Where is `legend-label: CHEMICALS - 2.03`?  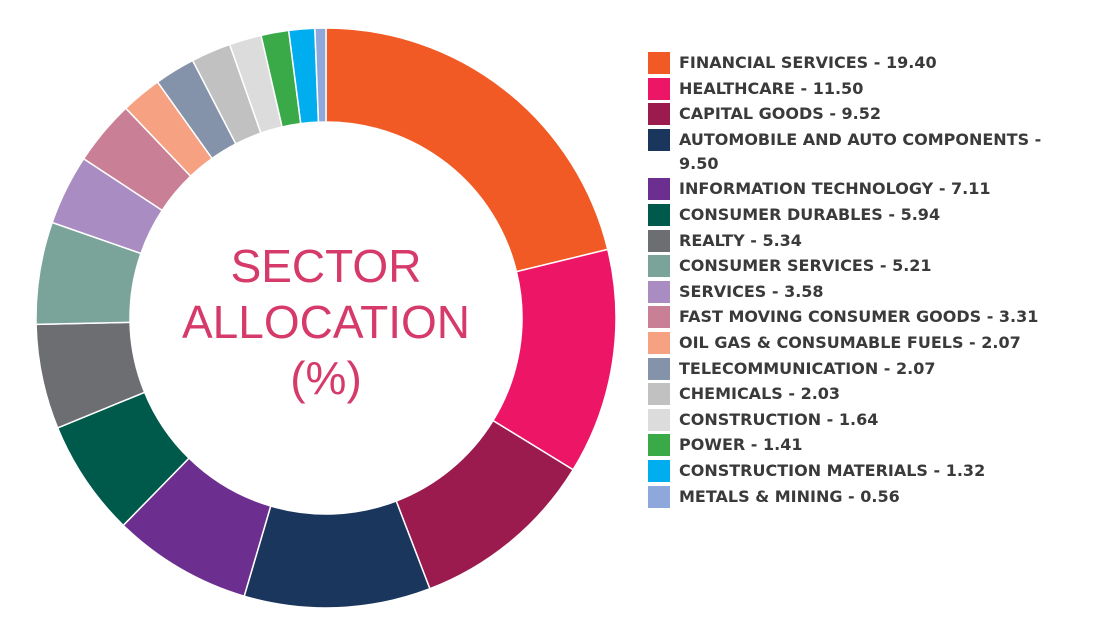 legend-label: CHEMICALS - 2.03 is located at coordinates (760, 394).